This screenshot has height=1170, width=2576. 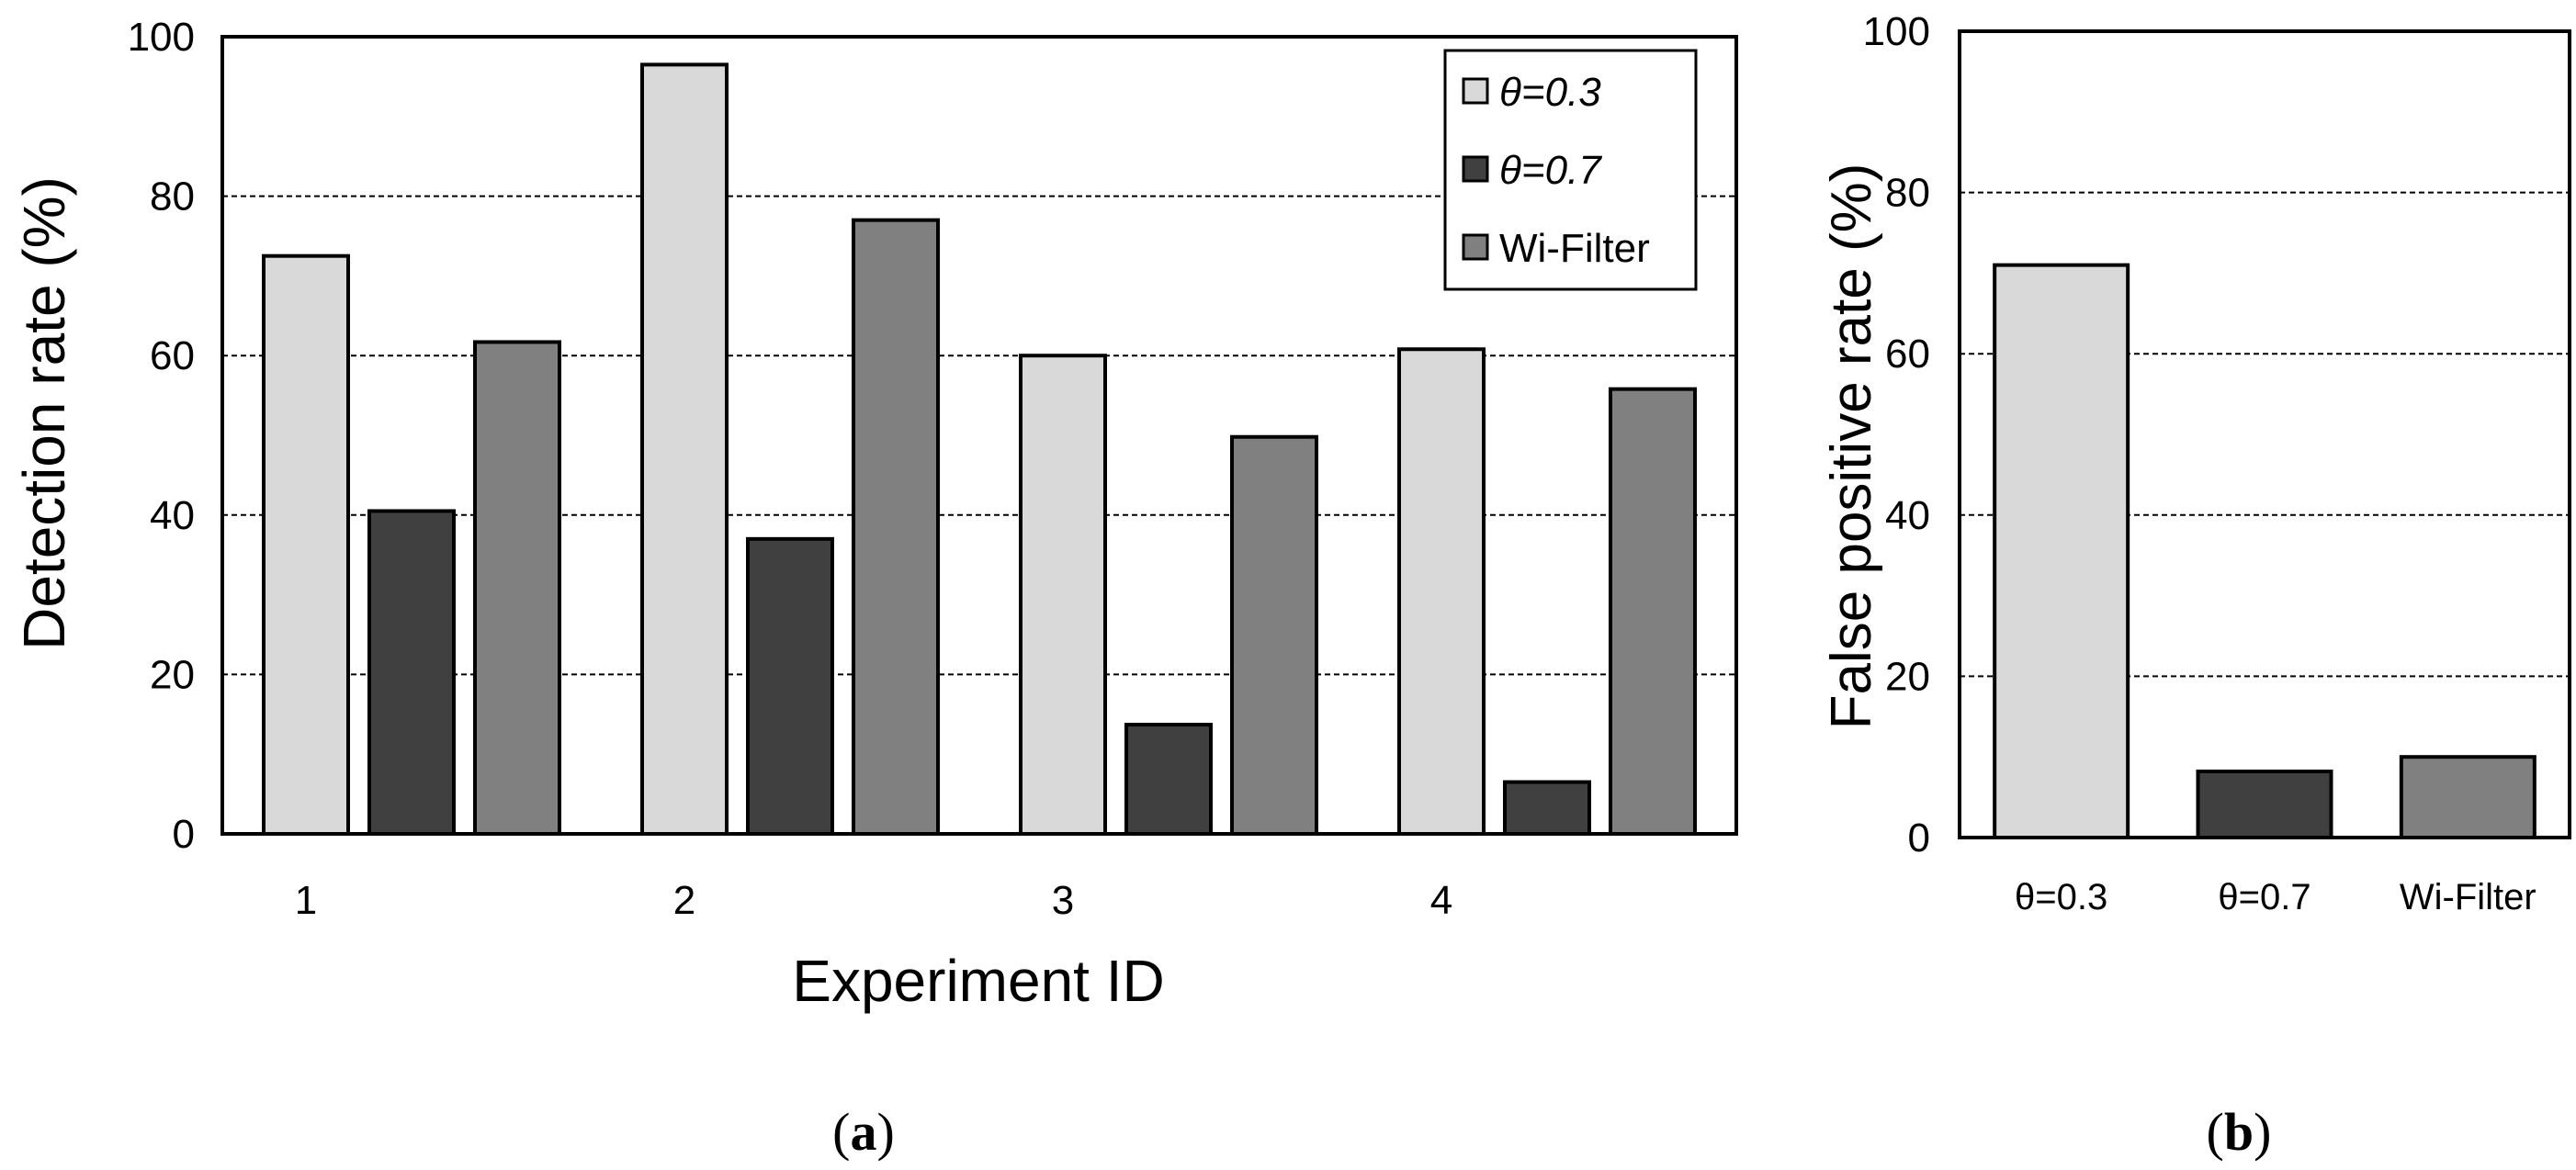 What do you see at coordinates (1908, 354) in the screenshot?
I see `panel-b-y-tick-label-60: 60` at bounding box center [1908, 354].